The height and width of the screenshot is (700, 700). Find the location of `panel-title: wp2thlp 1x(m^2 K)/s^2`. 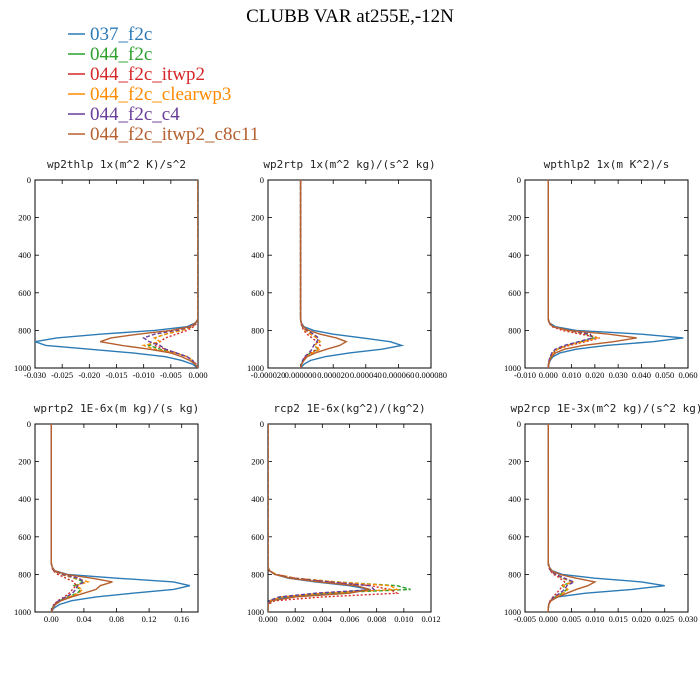

panel-title: wp2thlp 1x(m^2 K)/s^2 is located at coordinates (116, 164).